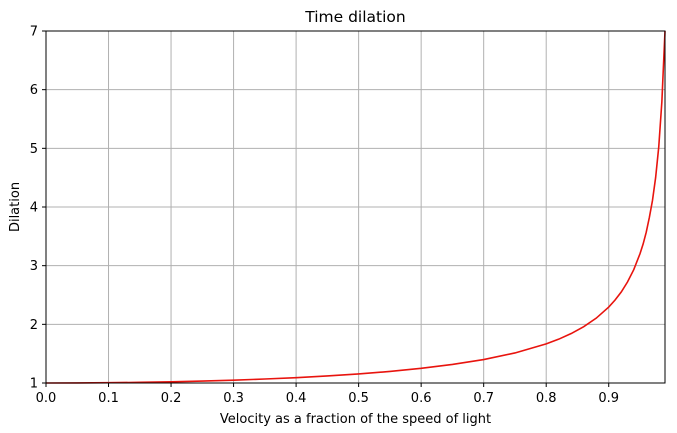 Image resolution: width=677 pixels, height=433 pixels. What do you see at coordinates (34, 32) in the screenshot?
I see `y-tick-label: 7` at bounding box center [34, 32].